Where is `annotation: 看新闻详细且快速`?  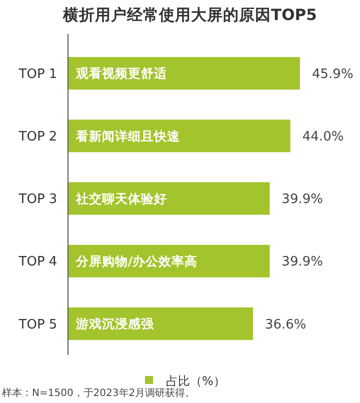 annotation: 看新闻详细且快速 is located at coordinates (128, 136).